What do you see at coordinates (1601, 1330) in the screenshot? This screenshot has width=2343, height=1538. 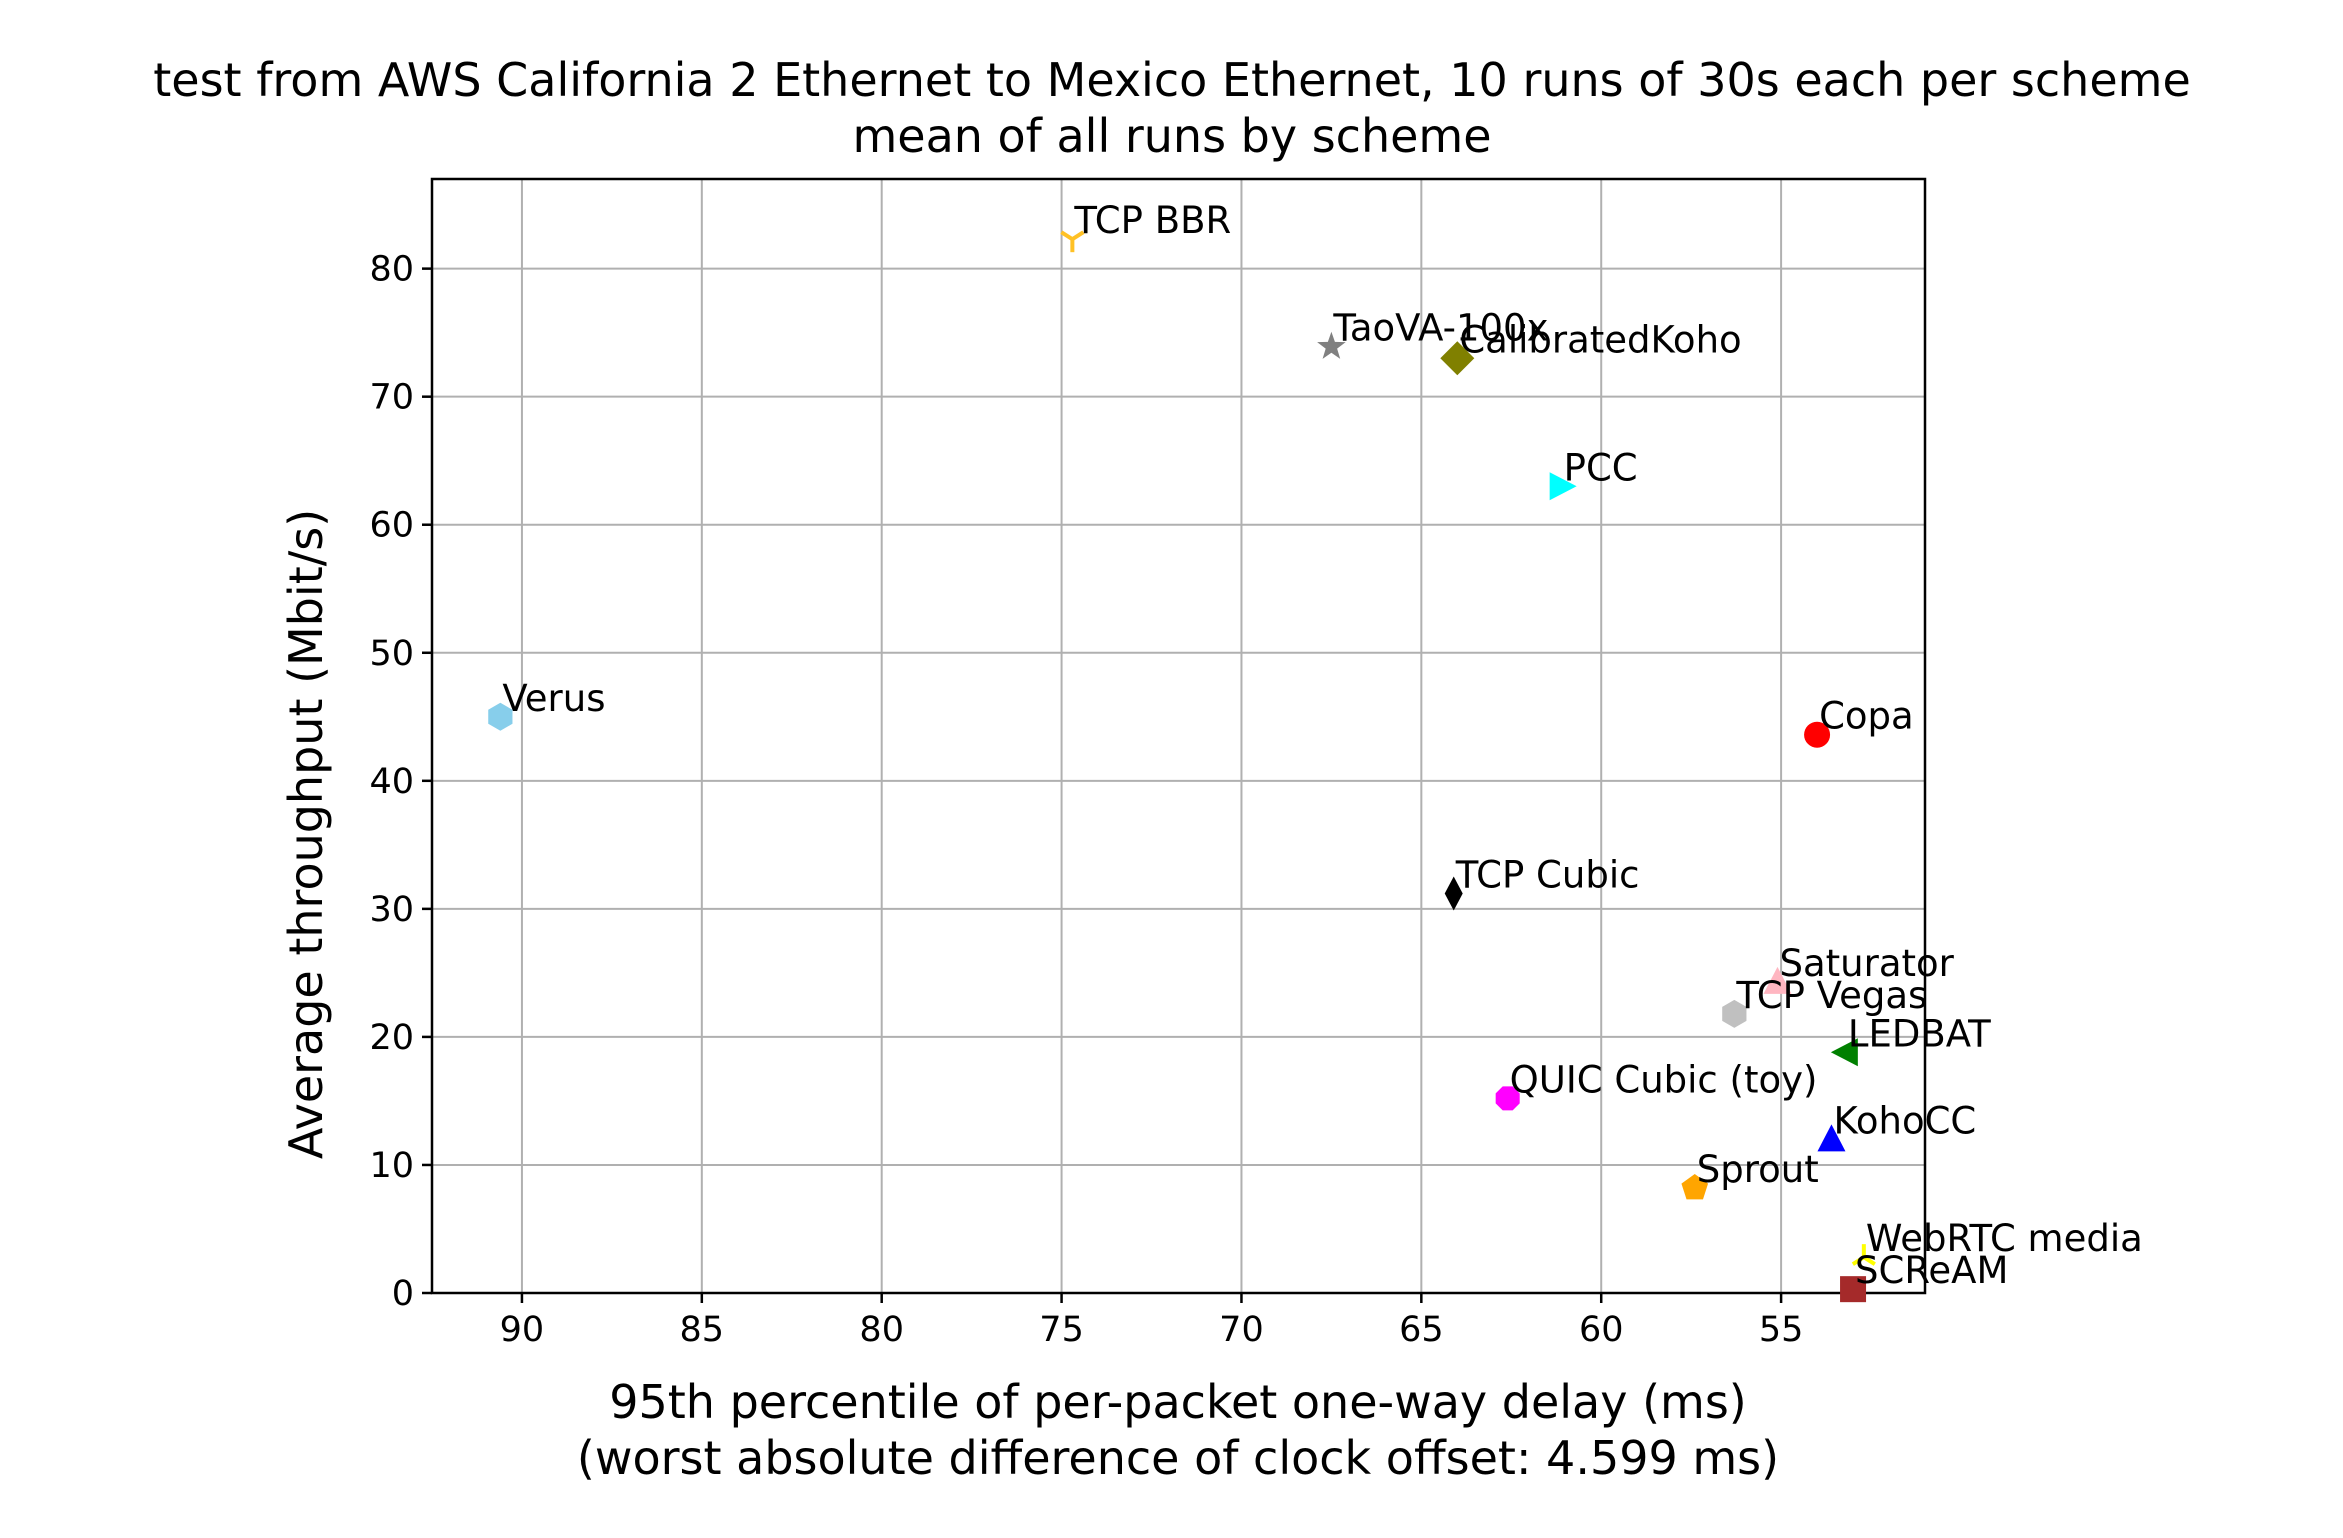 I see `x-tick-label: 60` at bounding box center [1601, 1330].